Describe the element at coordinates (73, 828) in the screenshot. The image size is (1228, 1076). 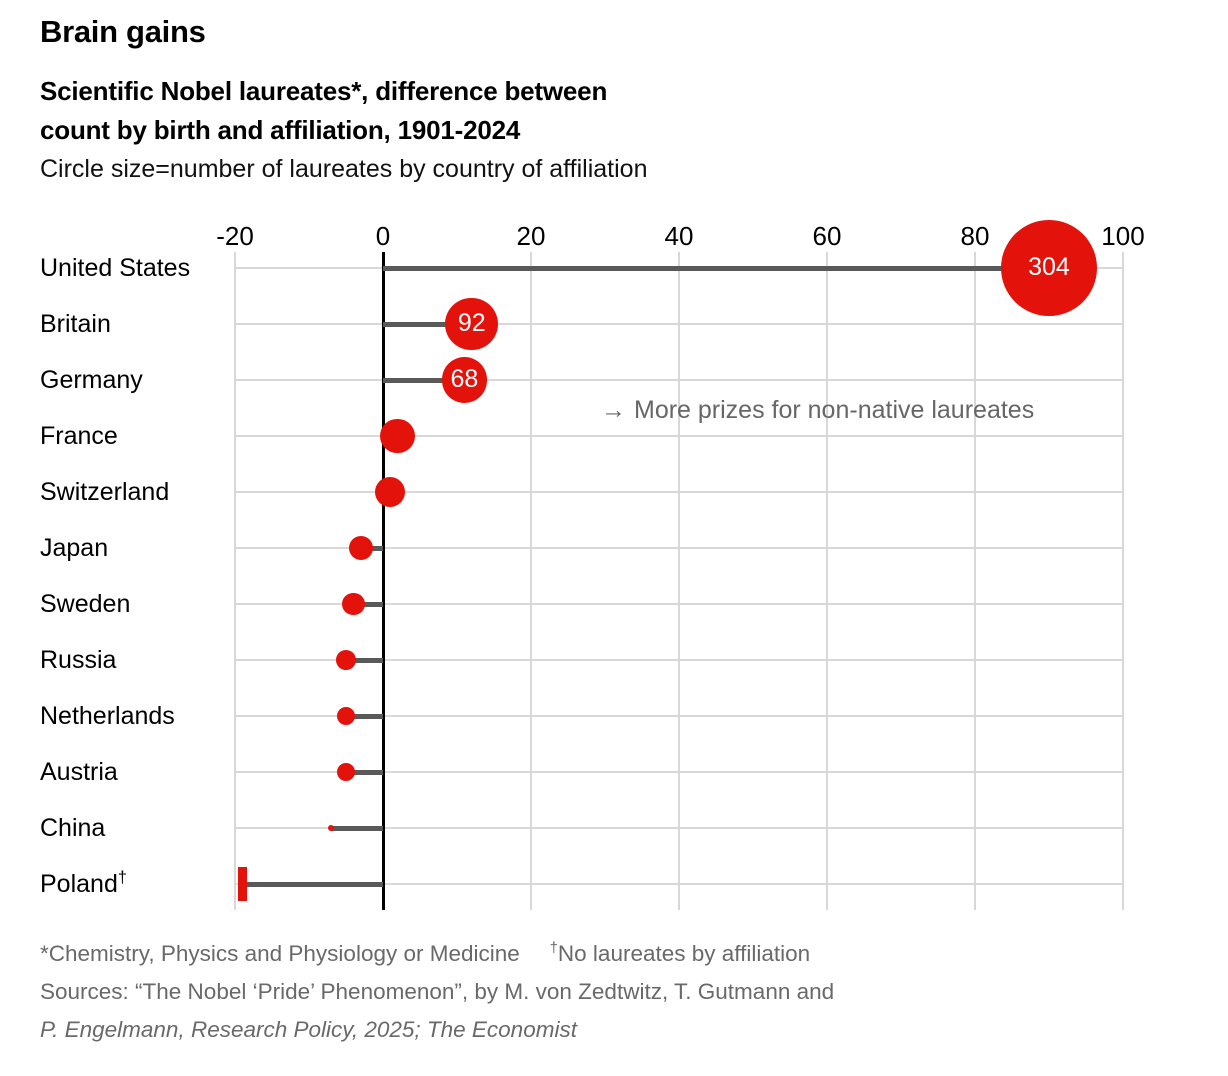
I see `row-label-china: China` at that location.